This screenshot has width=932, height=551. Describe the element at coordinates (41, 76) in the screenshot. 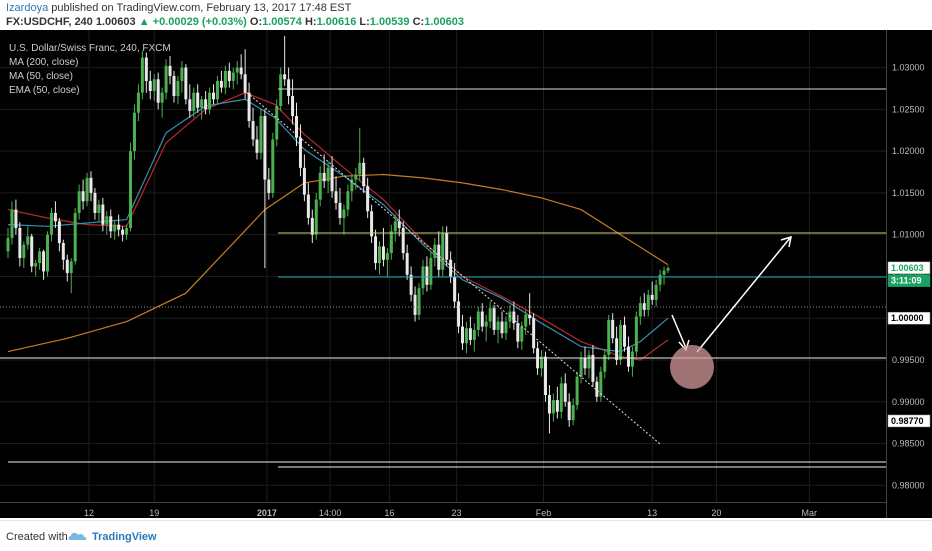

I see `legend-ma50: MA (50, close)` at that location.